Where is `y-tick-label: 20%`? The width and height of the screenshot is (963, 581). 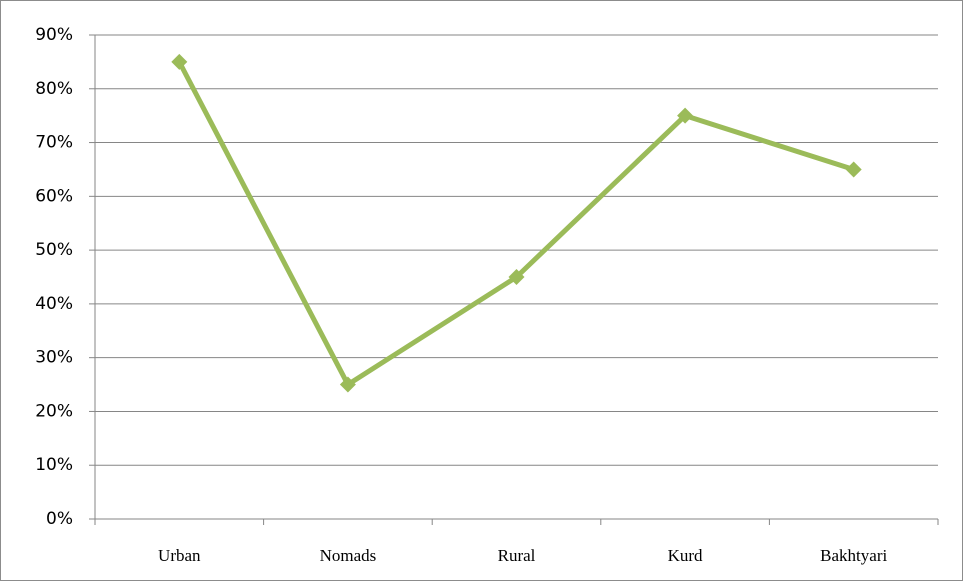
y-tick-label: 20% is located at coordinates (54, 411).